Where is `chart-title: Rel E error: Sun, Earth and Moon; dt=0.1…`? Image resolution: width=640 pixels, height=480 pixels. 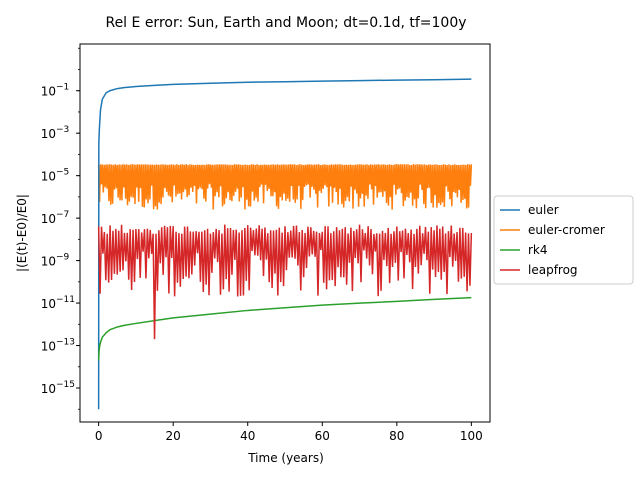 chart-title: Rel E error: Sun, Earth and Moon; dt=0.1… is located at coordinates (285, 23).